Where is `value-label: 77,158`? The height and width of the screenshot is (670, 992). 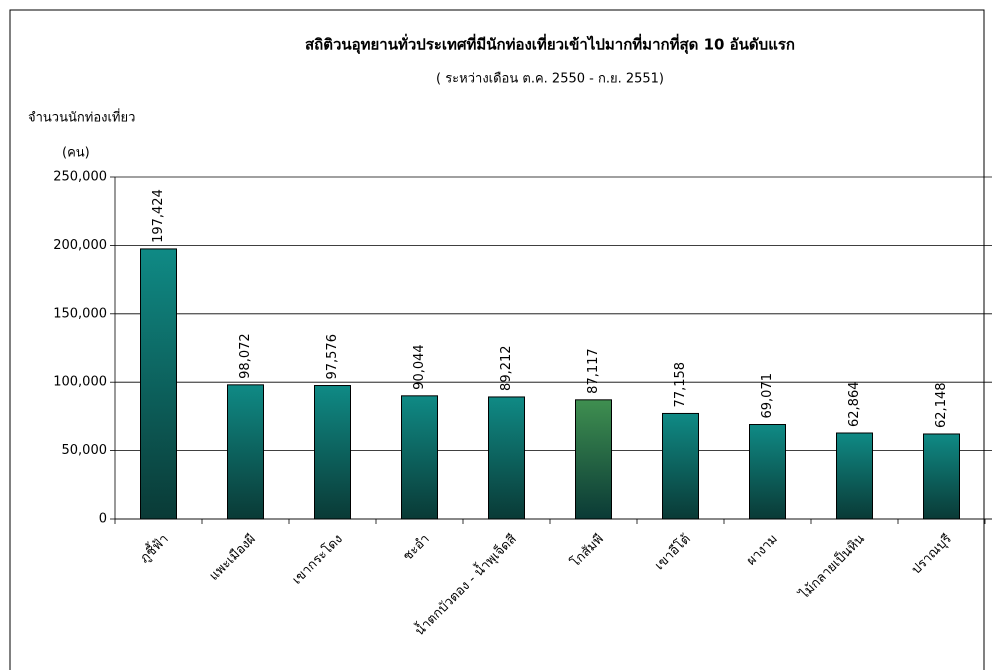 value-label: 77,158 is located at coordinates (680, 385).